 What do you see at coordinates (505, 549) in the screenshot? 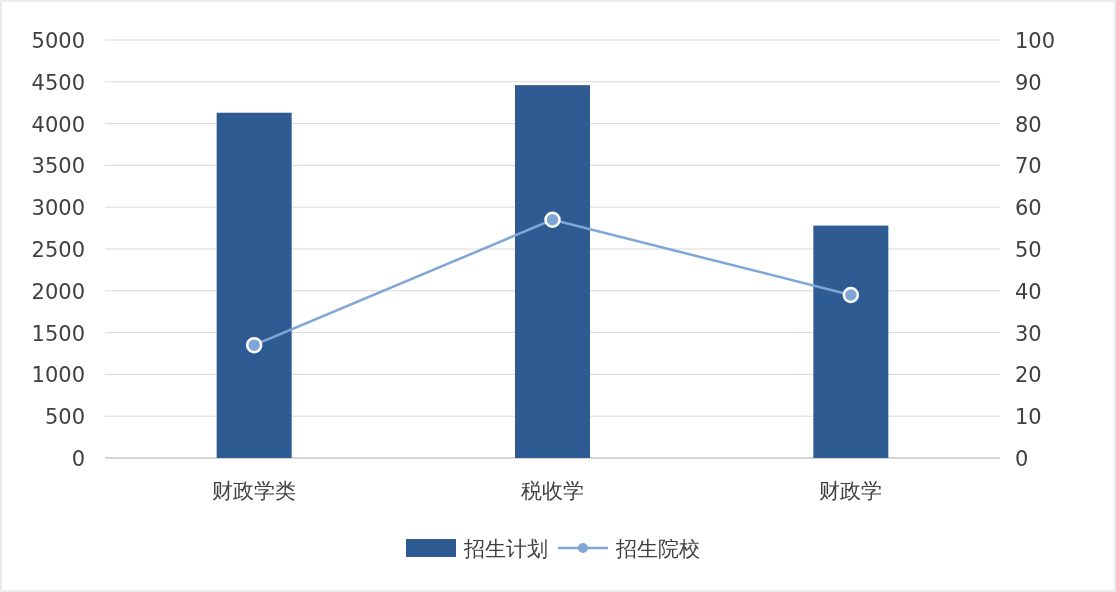
I see `legend-label: 招生计划` at bounding box center [505, 549].